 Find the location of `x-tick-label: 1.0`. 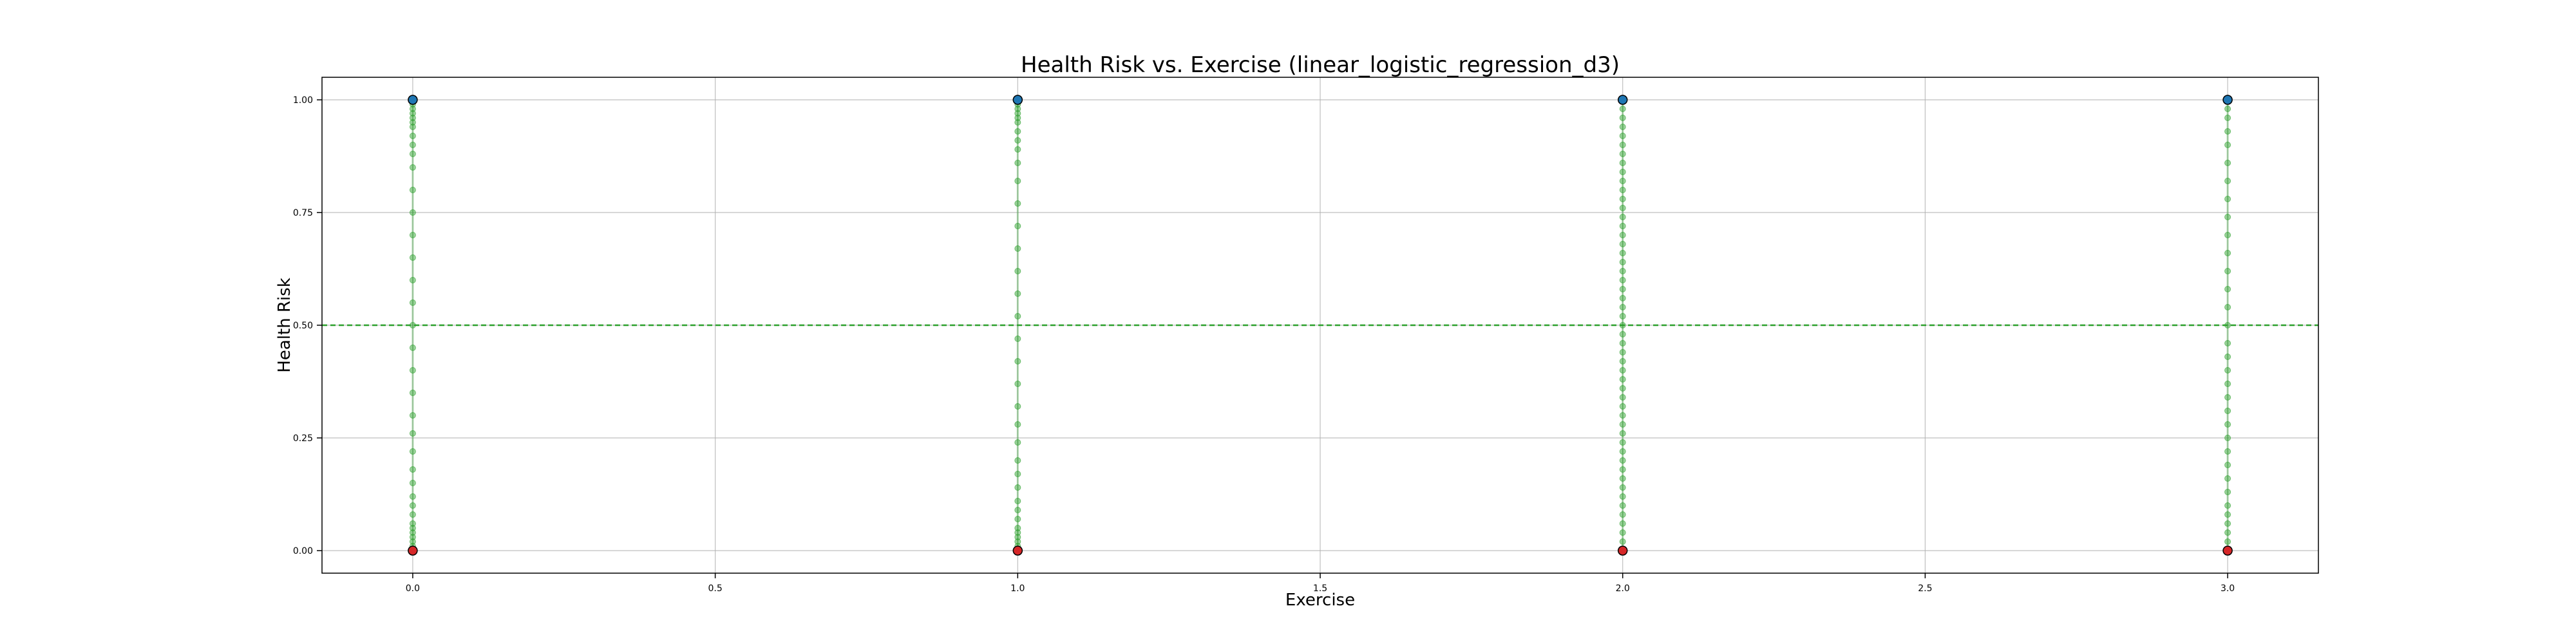

x-tick-label: 1.0 is located at coordinates (1017, 588).